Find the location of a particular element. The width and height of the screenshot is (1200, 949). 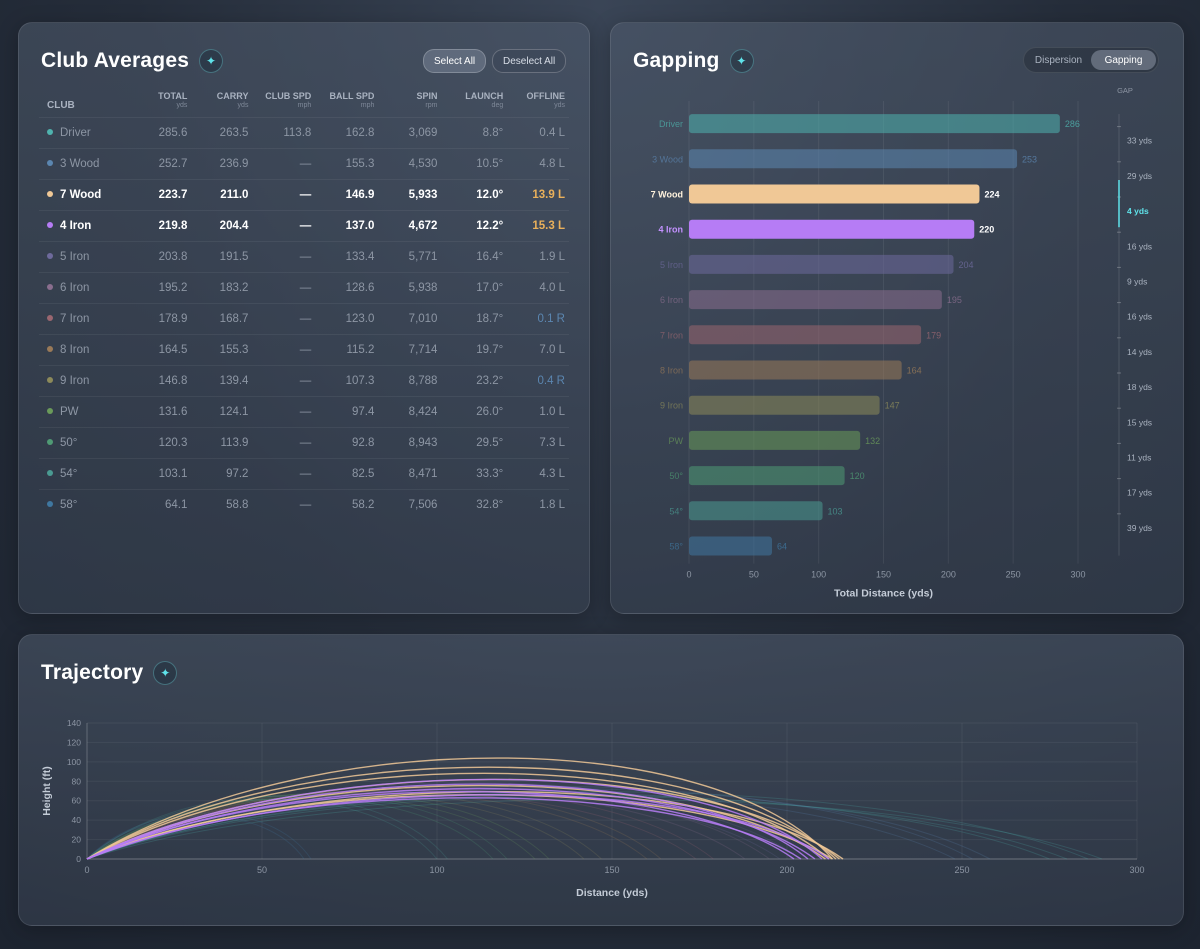

trajectory-line-54- is located at coordinates (267, 827).